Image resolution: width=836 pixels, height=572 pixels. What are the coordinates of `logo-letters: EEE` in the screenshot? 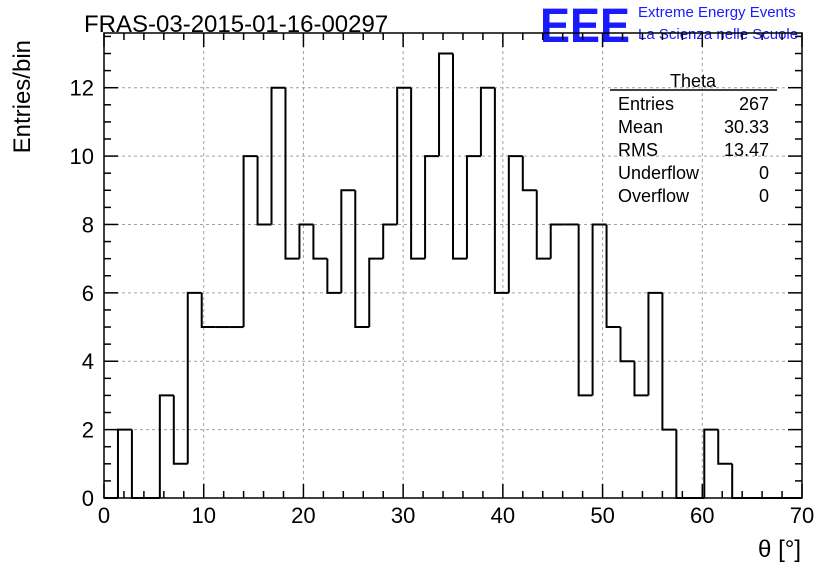 It's located at (585, 26).